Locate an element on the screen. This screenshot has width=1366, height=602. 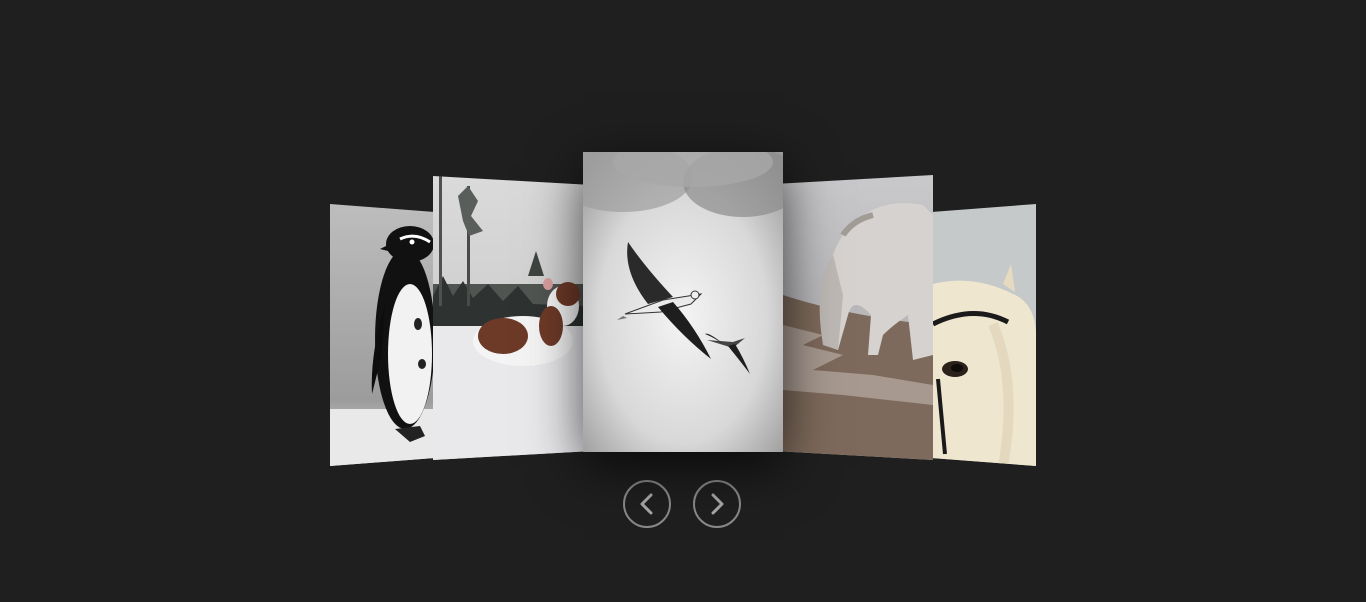
chevron-right-icon is located at coordinates (717, 504).